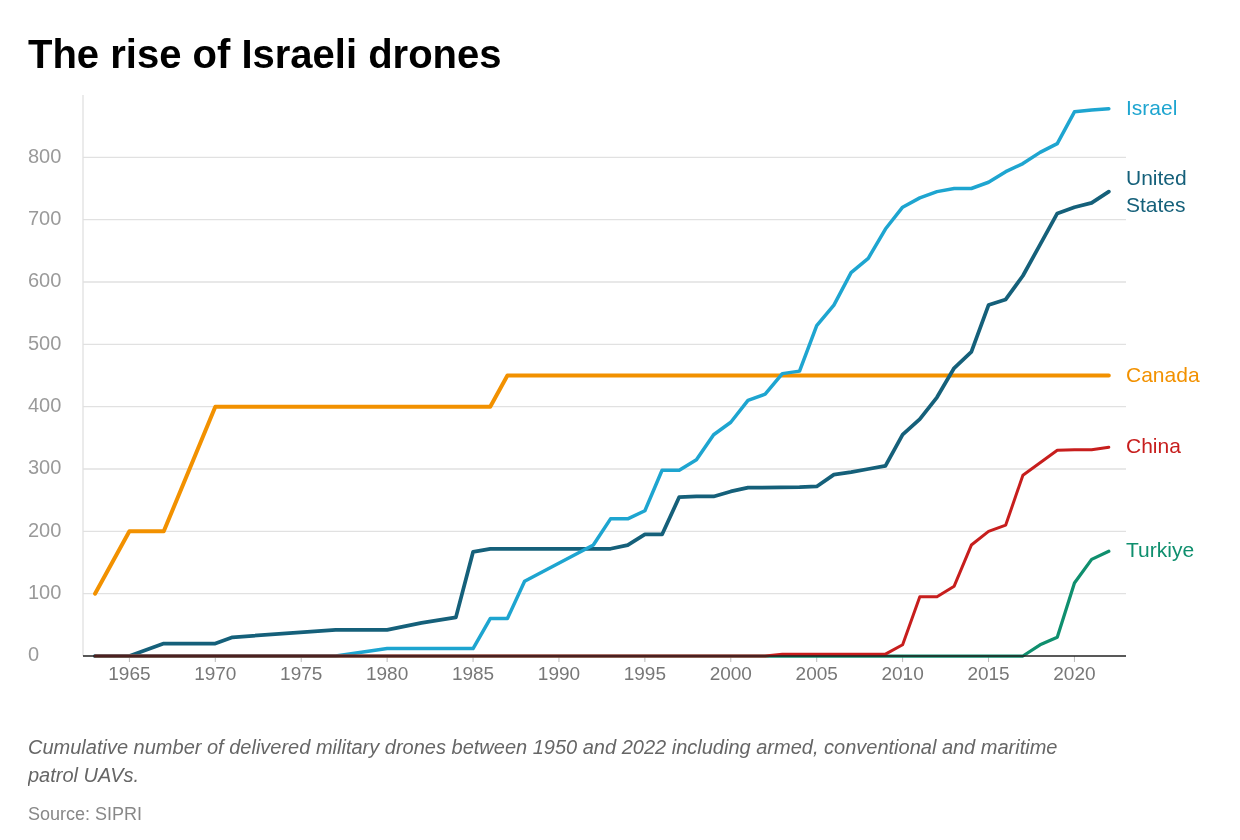 The width and height of the screenshot is (1240, 840). What do you see at coordinates (1074, 673) in the screenshot?
I see `x-tick-label: 2020` at bounding box center [1074, 673].